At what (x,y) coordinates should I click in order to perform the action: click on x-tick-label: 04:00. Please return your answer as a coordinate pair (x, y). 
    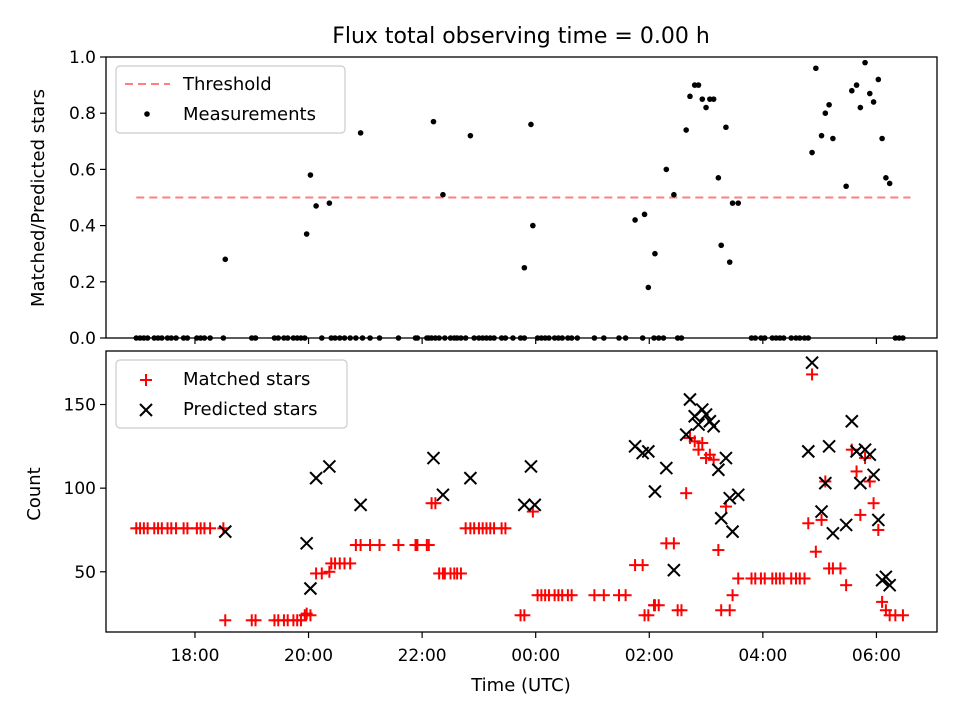
    Looking at the image, I should click on (762, 656).